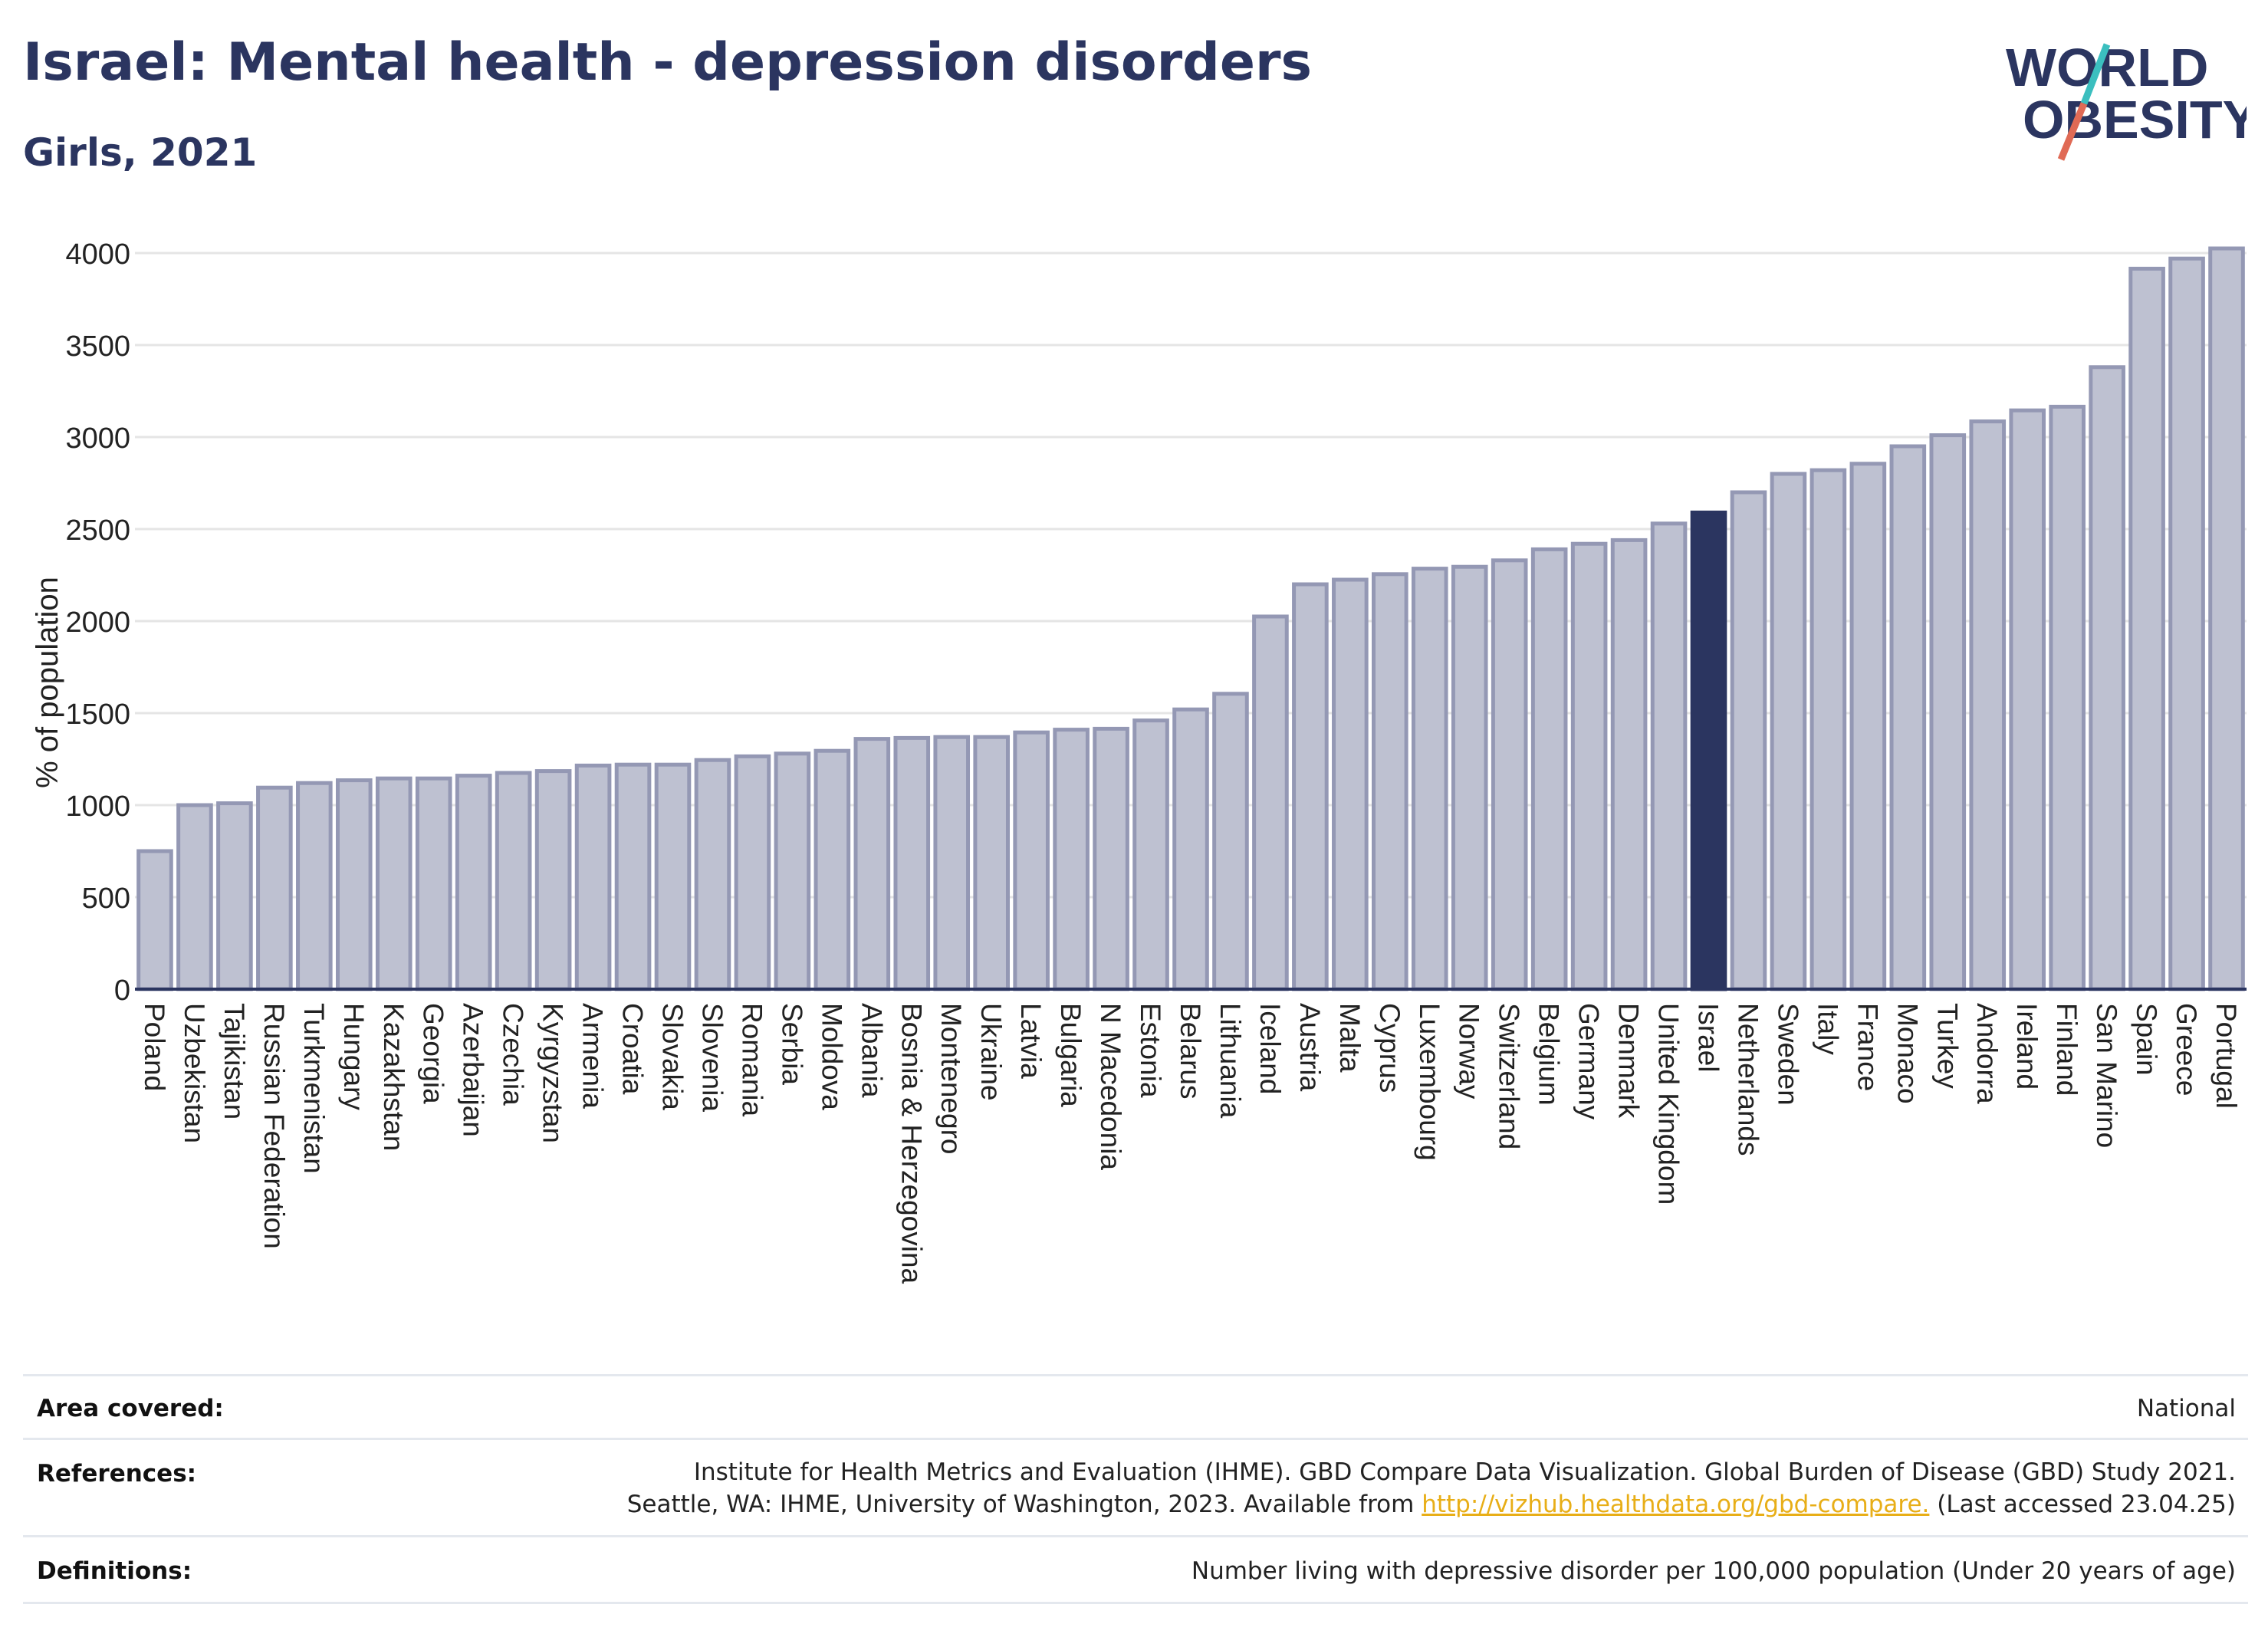 Image resolution: width=2268 pixels, height=1634 pixels. What do you see at coordinates (912, 863) in the screenshot?
I see `bar-bosnia-herzegovina` at bounding box center [912, 863].